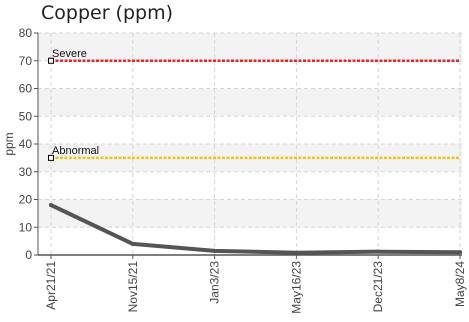 The height and width of the screenshot is (322, 469). I want to click on reference-marker-abnormal, so click(51, 157).